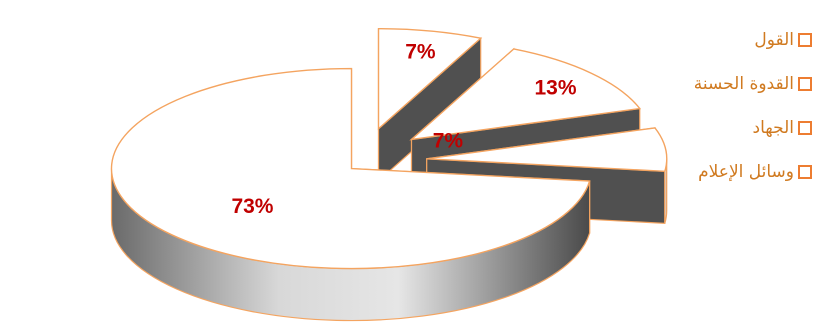 The image size is (827, 324). What do you see at coordinates (252, 206) in the screenshot?
I see `data-label-3: 73%` at bounding box center [252, 206].